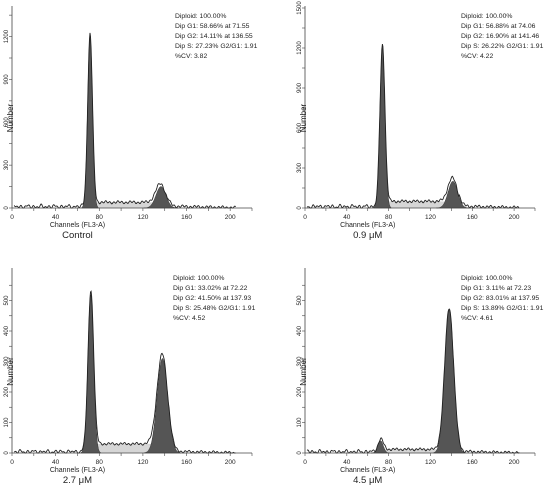 This screenshot has height=489, width=550. I want to click on stats-line: %CV: 4.22, so click(477, 56).